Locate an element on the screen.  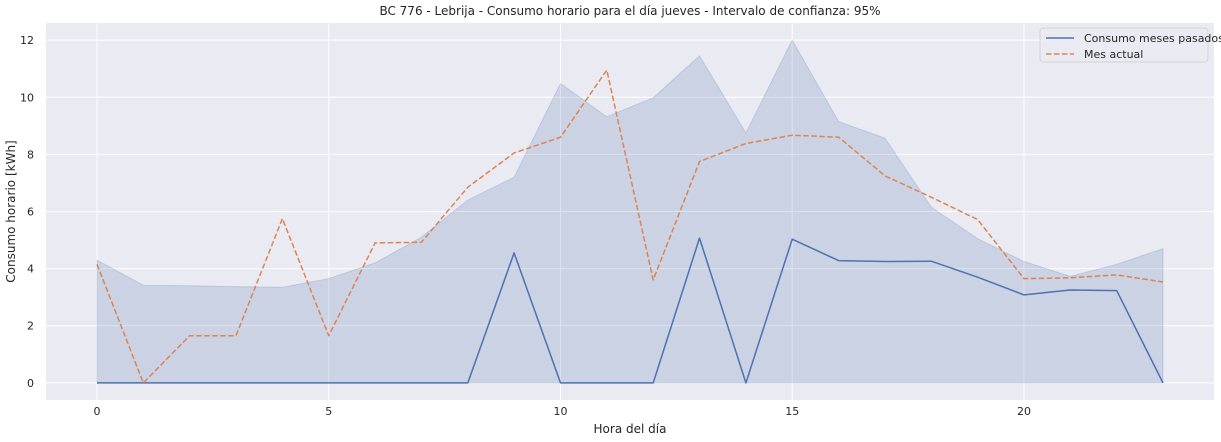
legend-label: Consumo meses pasados is located at coordinates (1152, 38).